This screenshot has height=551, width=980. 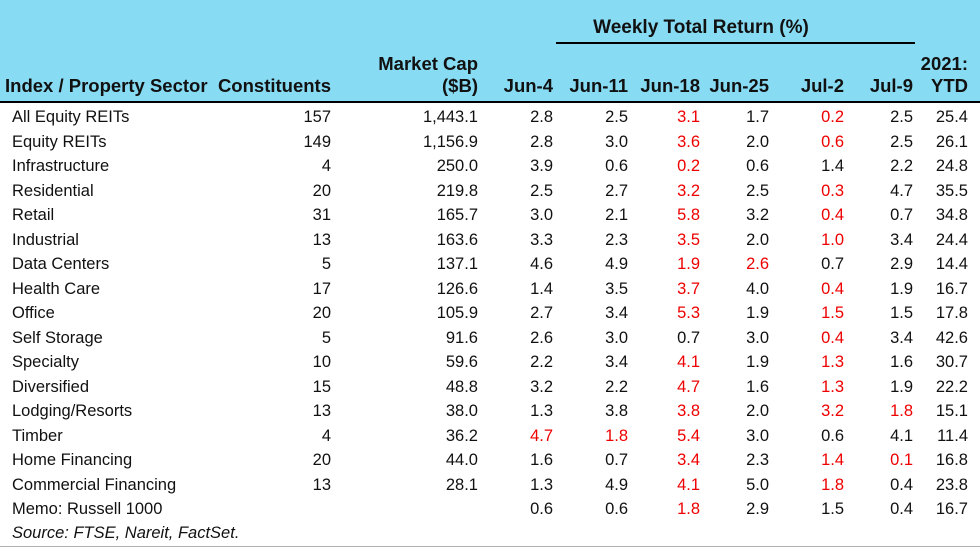 What do you see at coordinates (326, 435) in the screenshot?
I see `constituents-value: 4` at bounding box center [326, 435].